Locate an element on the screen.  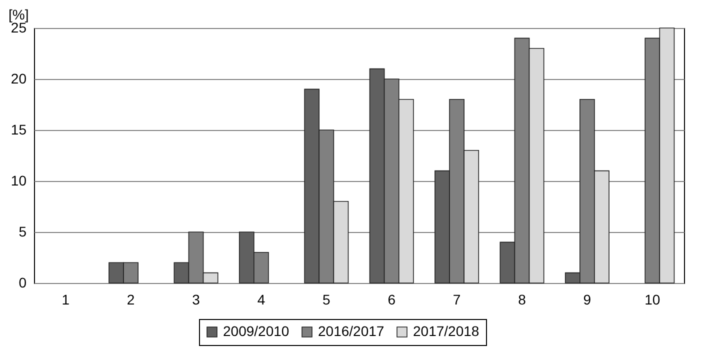
x-tick-label: 3 is located at coordinates (196, 300).